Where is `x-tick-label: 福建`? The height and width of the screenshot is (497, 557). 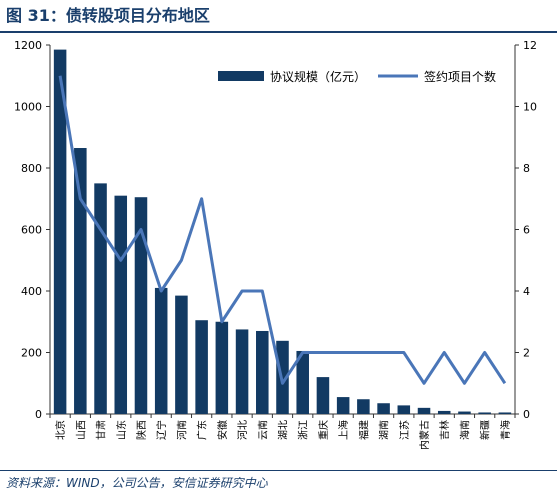
x-tick-label: 福建 is located at coordinates (363, 430).